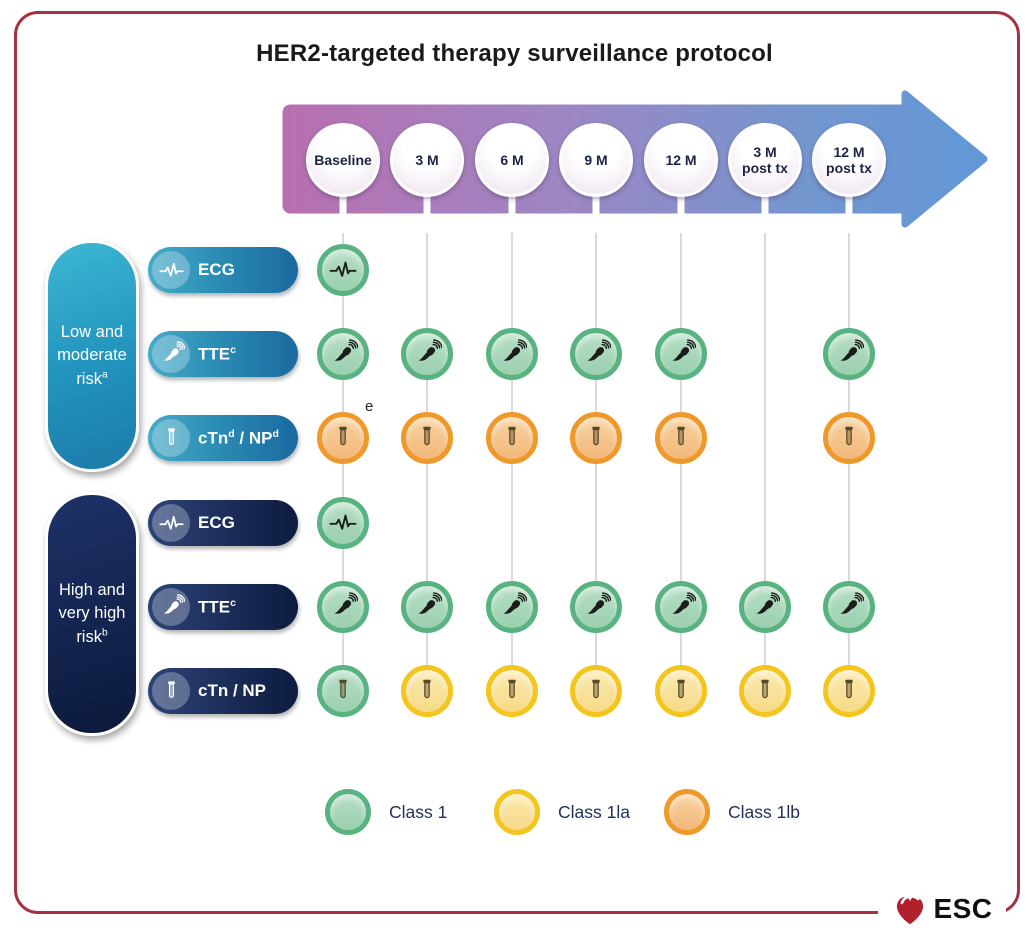  I want to click on cell-test-tube-col1-class1, so click(343, 691).